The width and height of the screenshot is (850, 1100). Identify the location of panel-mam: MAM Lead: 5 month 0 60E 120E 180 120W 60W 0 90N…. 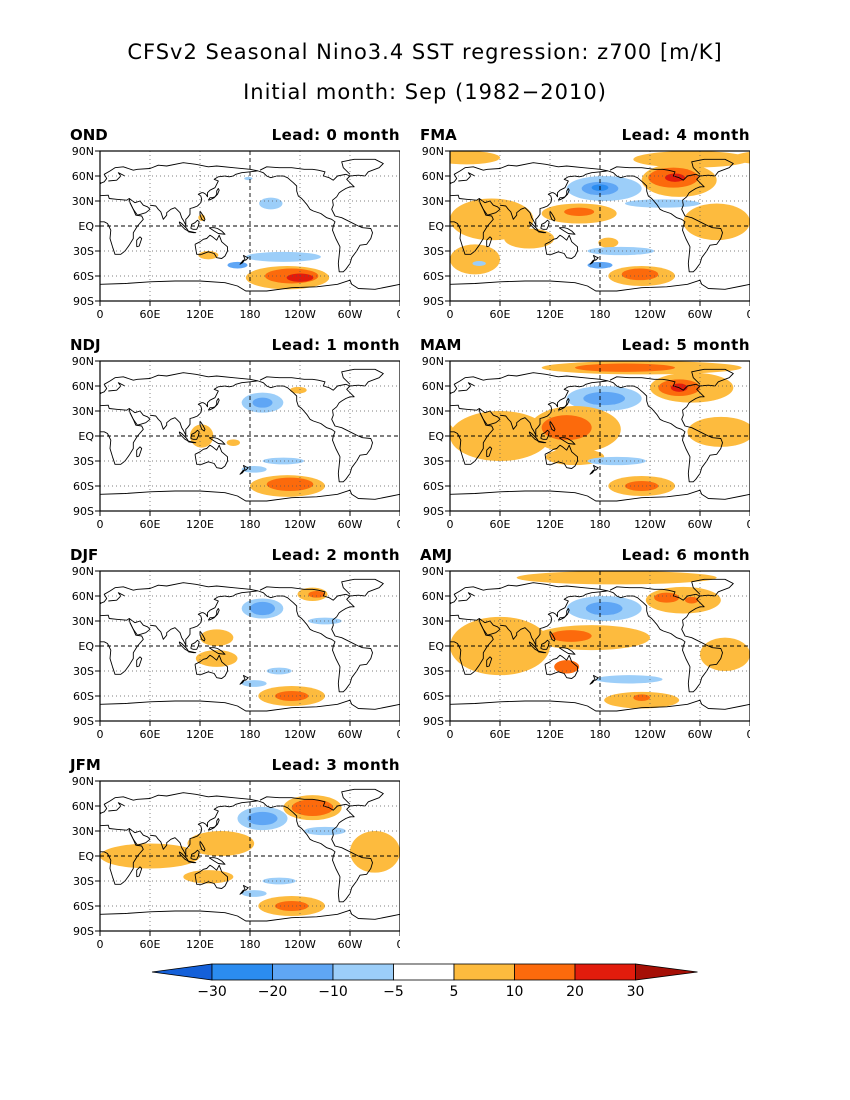
(585, 436).